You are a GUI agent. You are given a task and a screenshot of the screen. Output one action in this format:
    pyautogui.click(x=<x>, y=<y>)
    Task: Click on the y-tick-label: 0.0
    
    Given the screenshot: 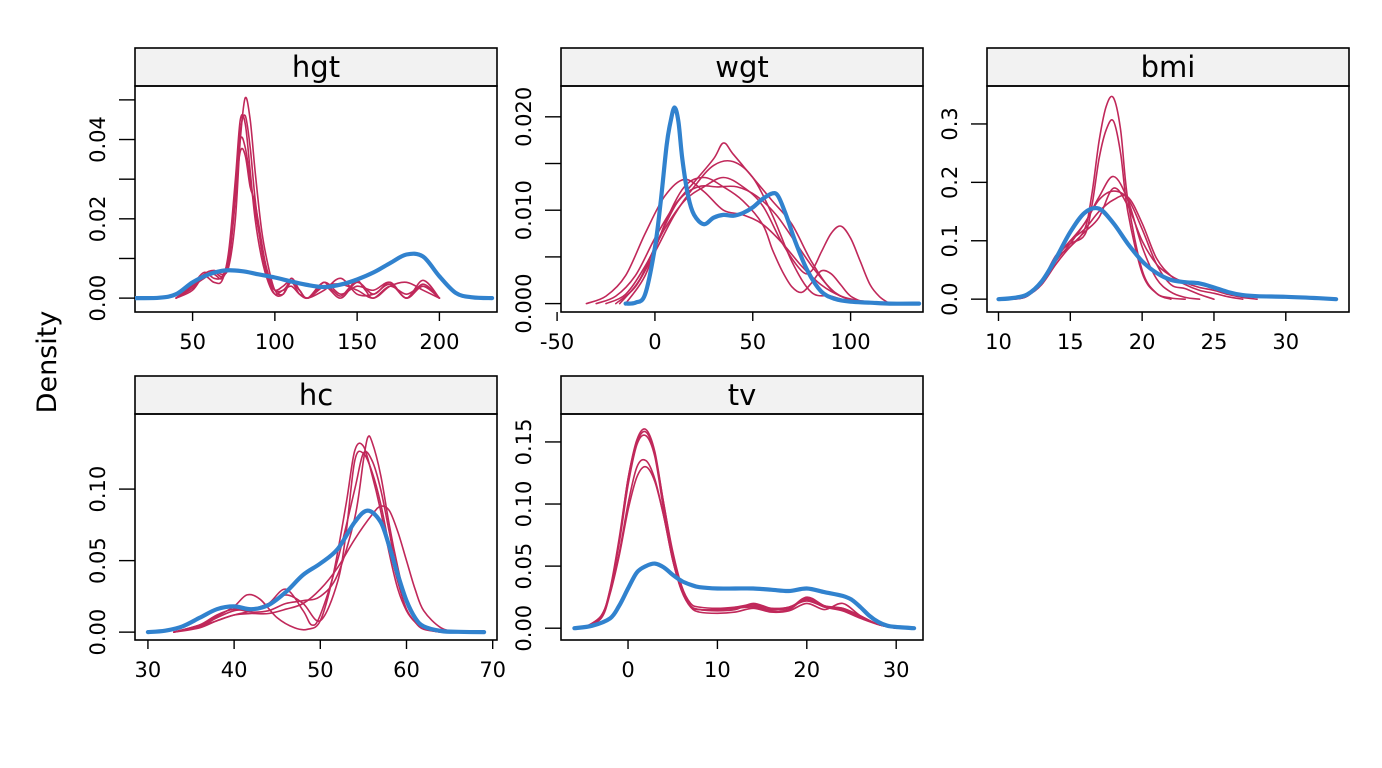 What is the action you would take?
    pyautogui.click(x=950, y=298)
    